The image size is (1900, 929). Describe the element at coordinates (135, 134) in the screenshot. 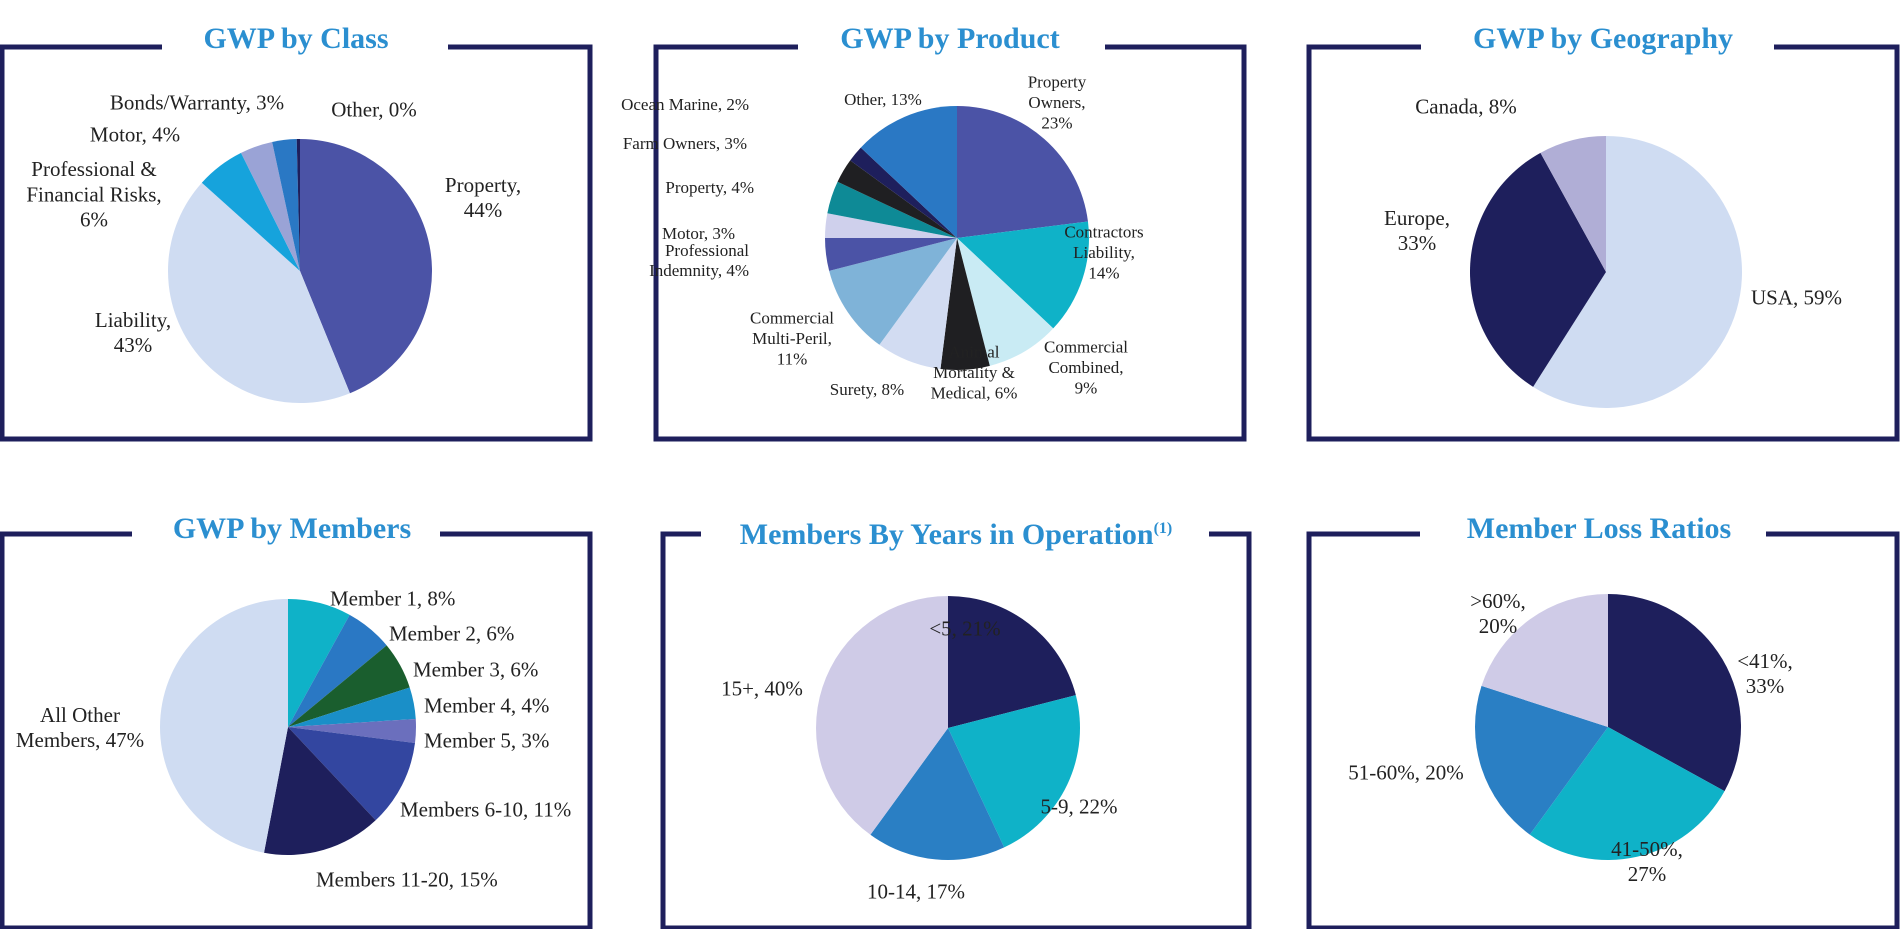

I see `slice-label: Motor, 4%` at that location.